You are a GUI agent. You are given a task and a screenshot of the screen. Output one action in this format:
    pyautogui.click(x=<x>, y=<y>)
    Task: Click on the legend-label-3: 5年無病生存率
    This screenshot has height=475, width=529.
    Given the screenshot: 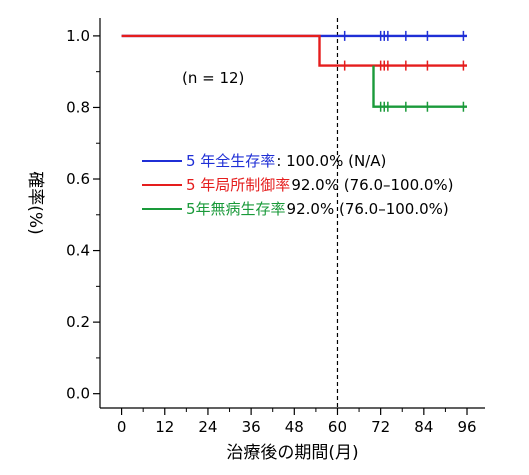 What is the action you would take?
    pyautogui.click(x=236, y=209)
    